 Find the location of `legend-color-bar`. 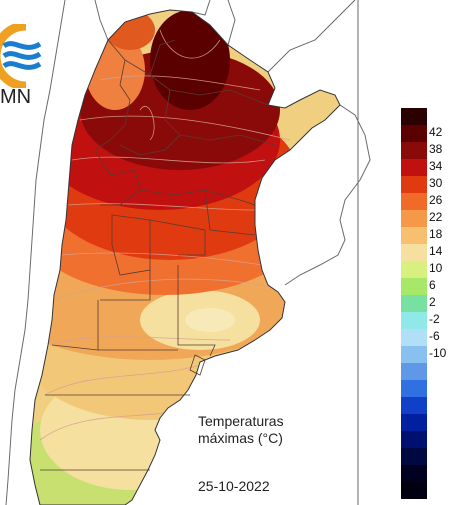

legend-color-bar is located at coordinates (414, 306).